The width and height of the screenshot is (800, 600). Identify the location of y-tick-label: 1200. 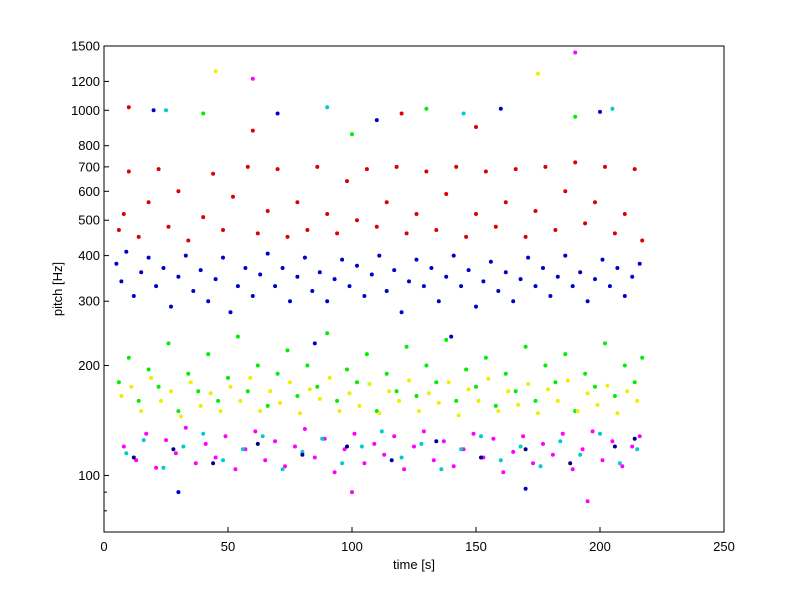
(85, 81).